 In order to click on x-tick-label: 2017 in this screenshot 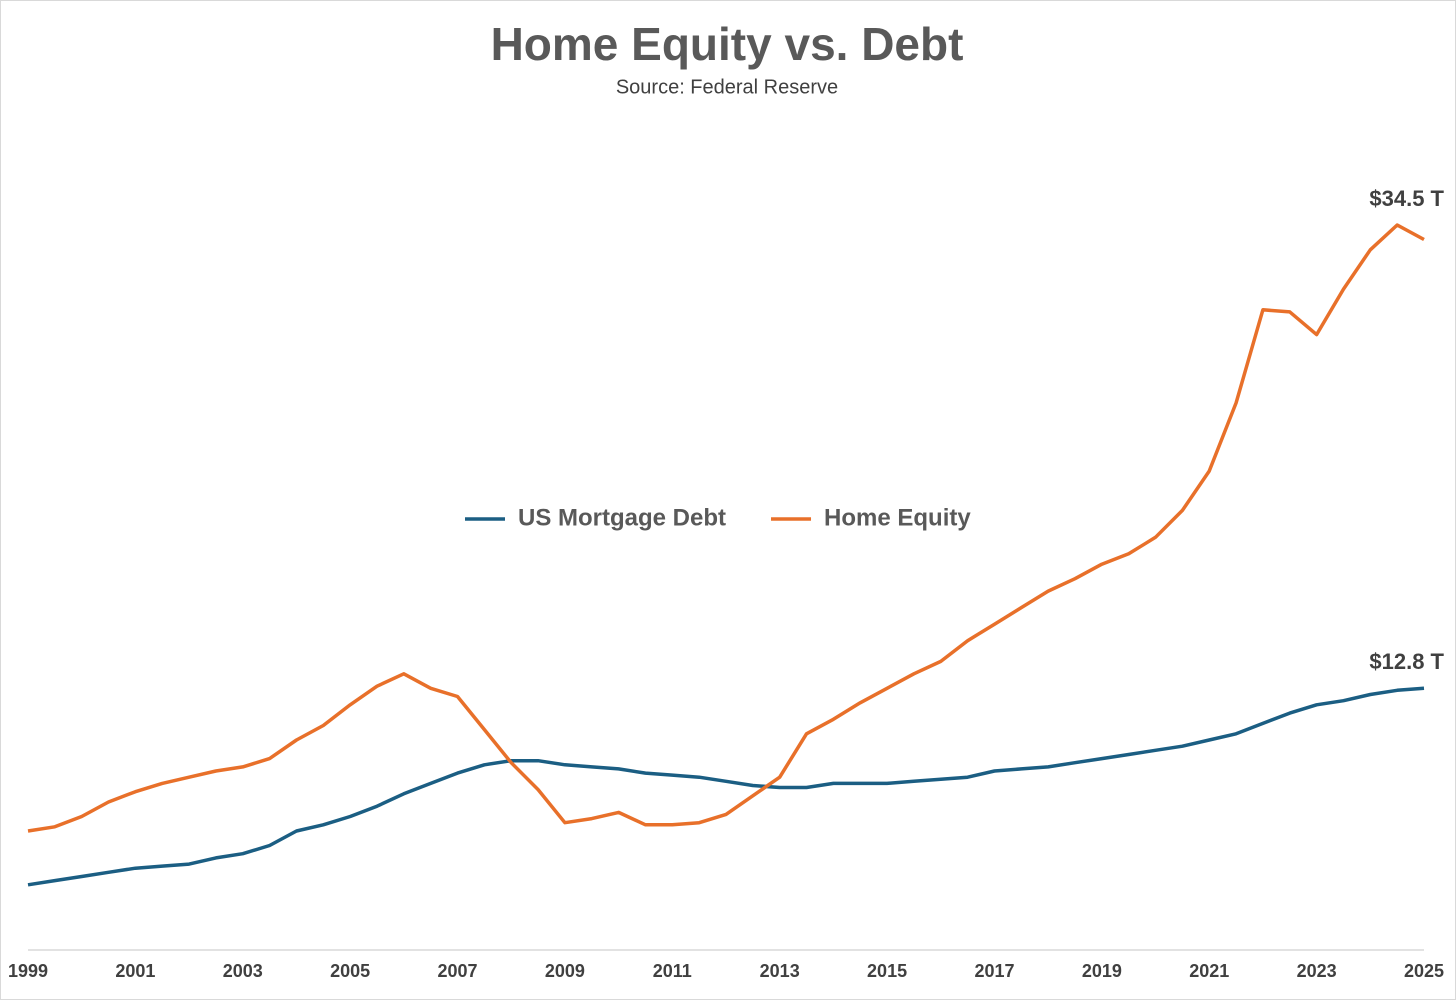, I will do `click(994, 971)`.